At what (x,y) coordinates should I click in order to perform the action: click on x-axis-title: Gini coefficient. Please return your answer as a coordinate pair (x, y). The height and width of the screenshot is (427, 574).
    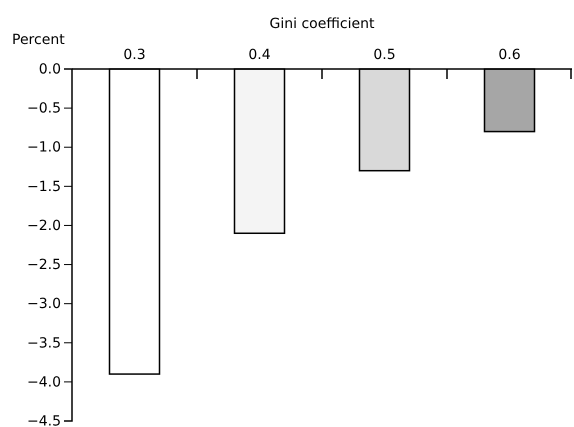
    Looking at the image, I should click on (322, 24).